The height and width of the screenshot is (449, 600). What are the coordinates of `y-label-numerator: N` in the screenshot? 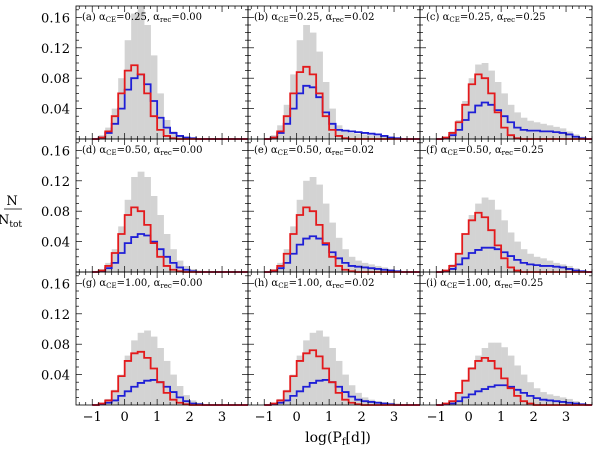 It's located at (11, 201).